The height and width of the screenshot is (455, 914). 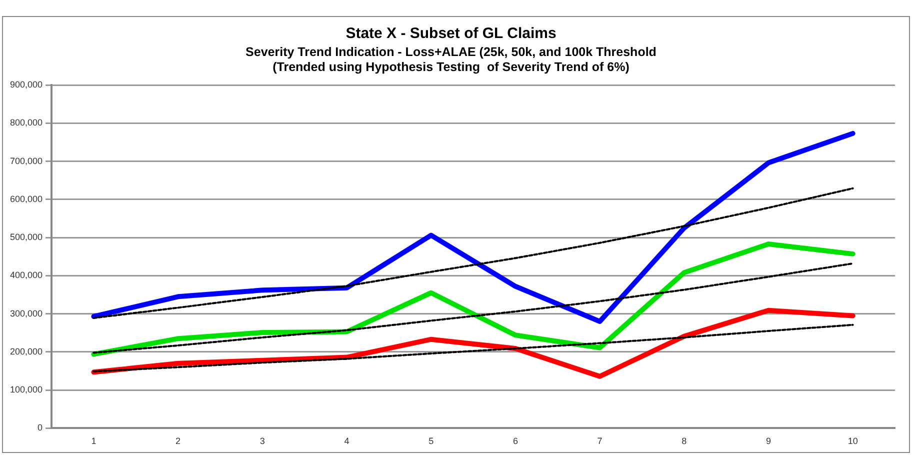 I want to click on x-tick-label: 9, so click(x=768, y=441).